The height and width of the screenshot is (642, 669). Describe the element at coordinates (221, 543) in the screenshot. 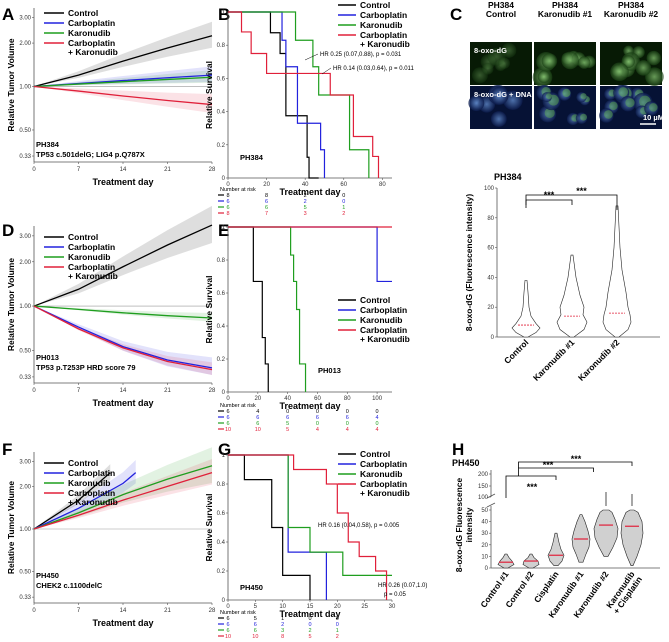

I see `y-tick-label: 0.4` at that location.